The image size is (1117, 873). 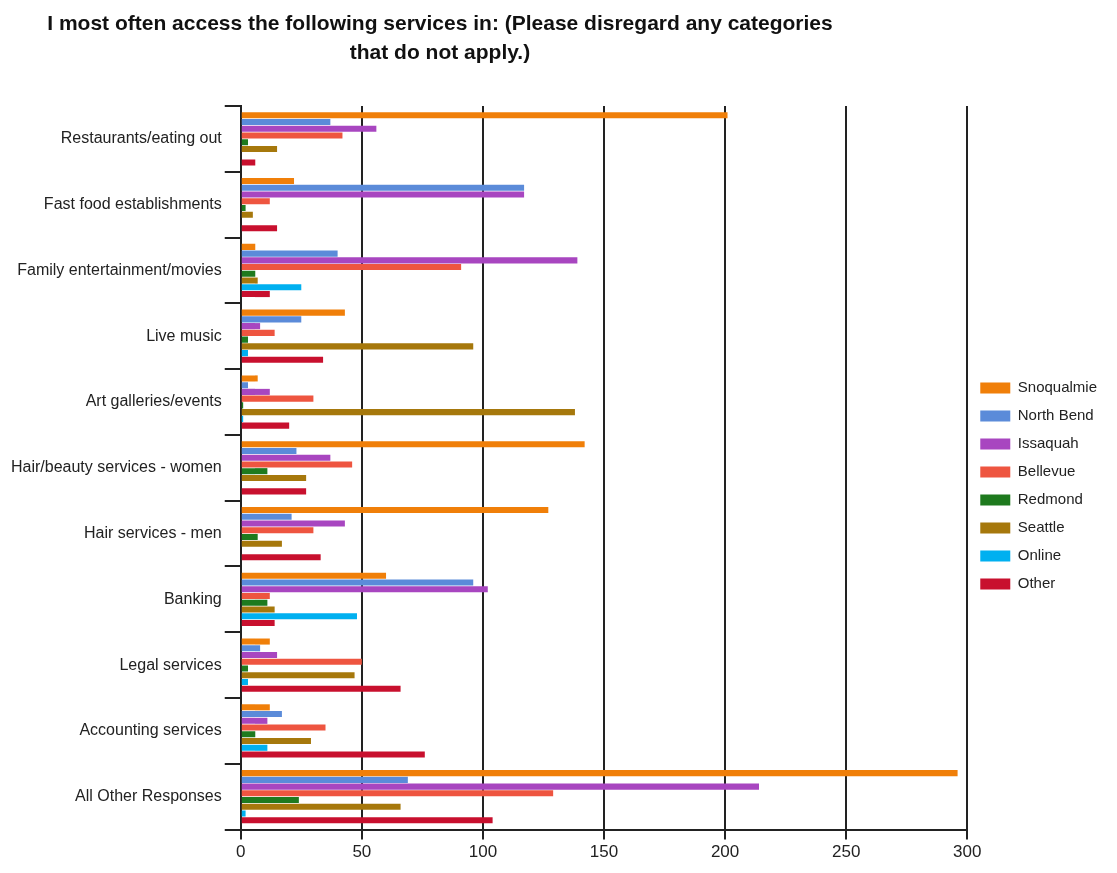 What do you see at coordinates (170, 664) in the screenshot?
I see `y-tick-label: Legal services` at bounding box center [170, 664].